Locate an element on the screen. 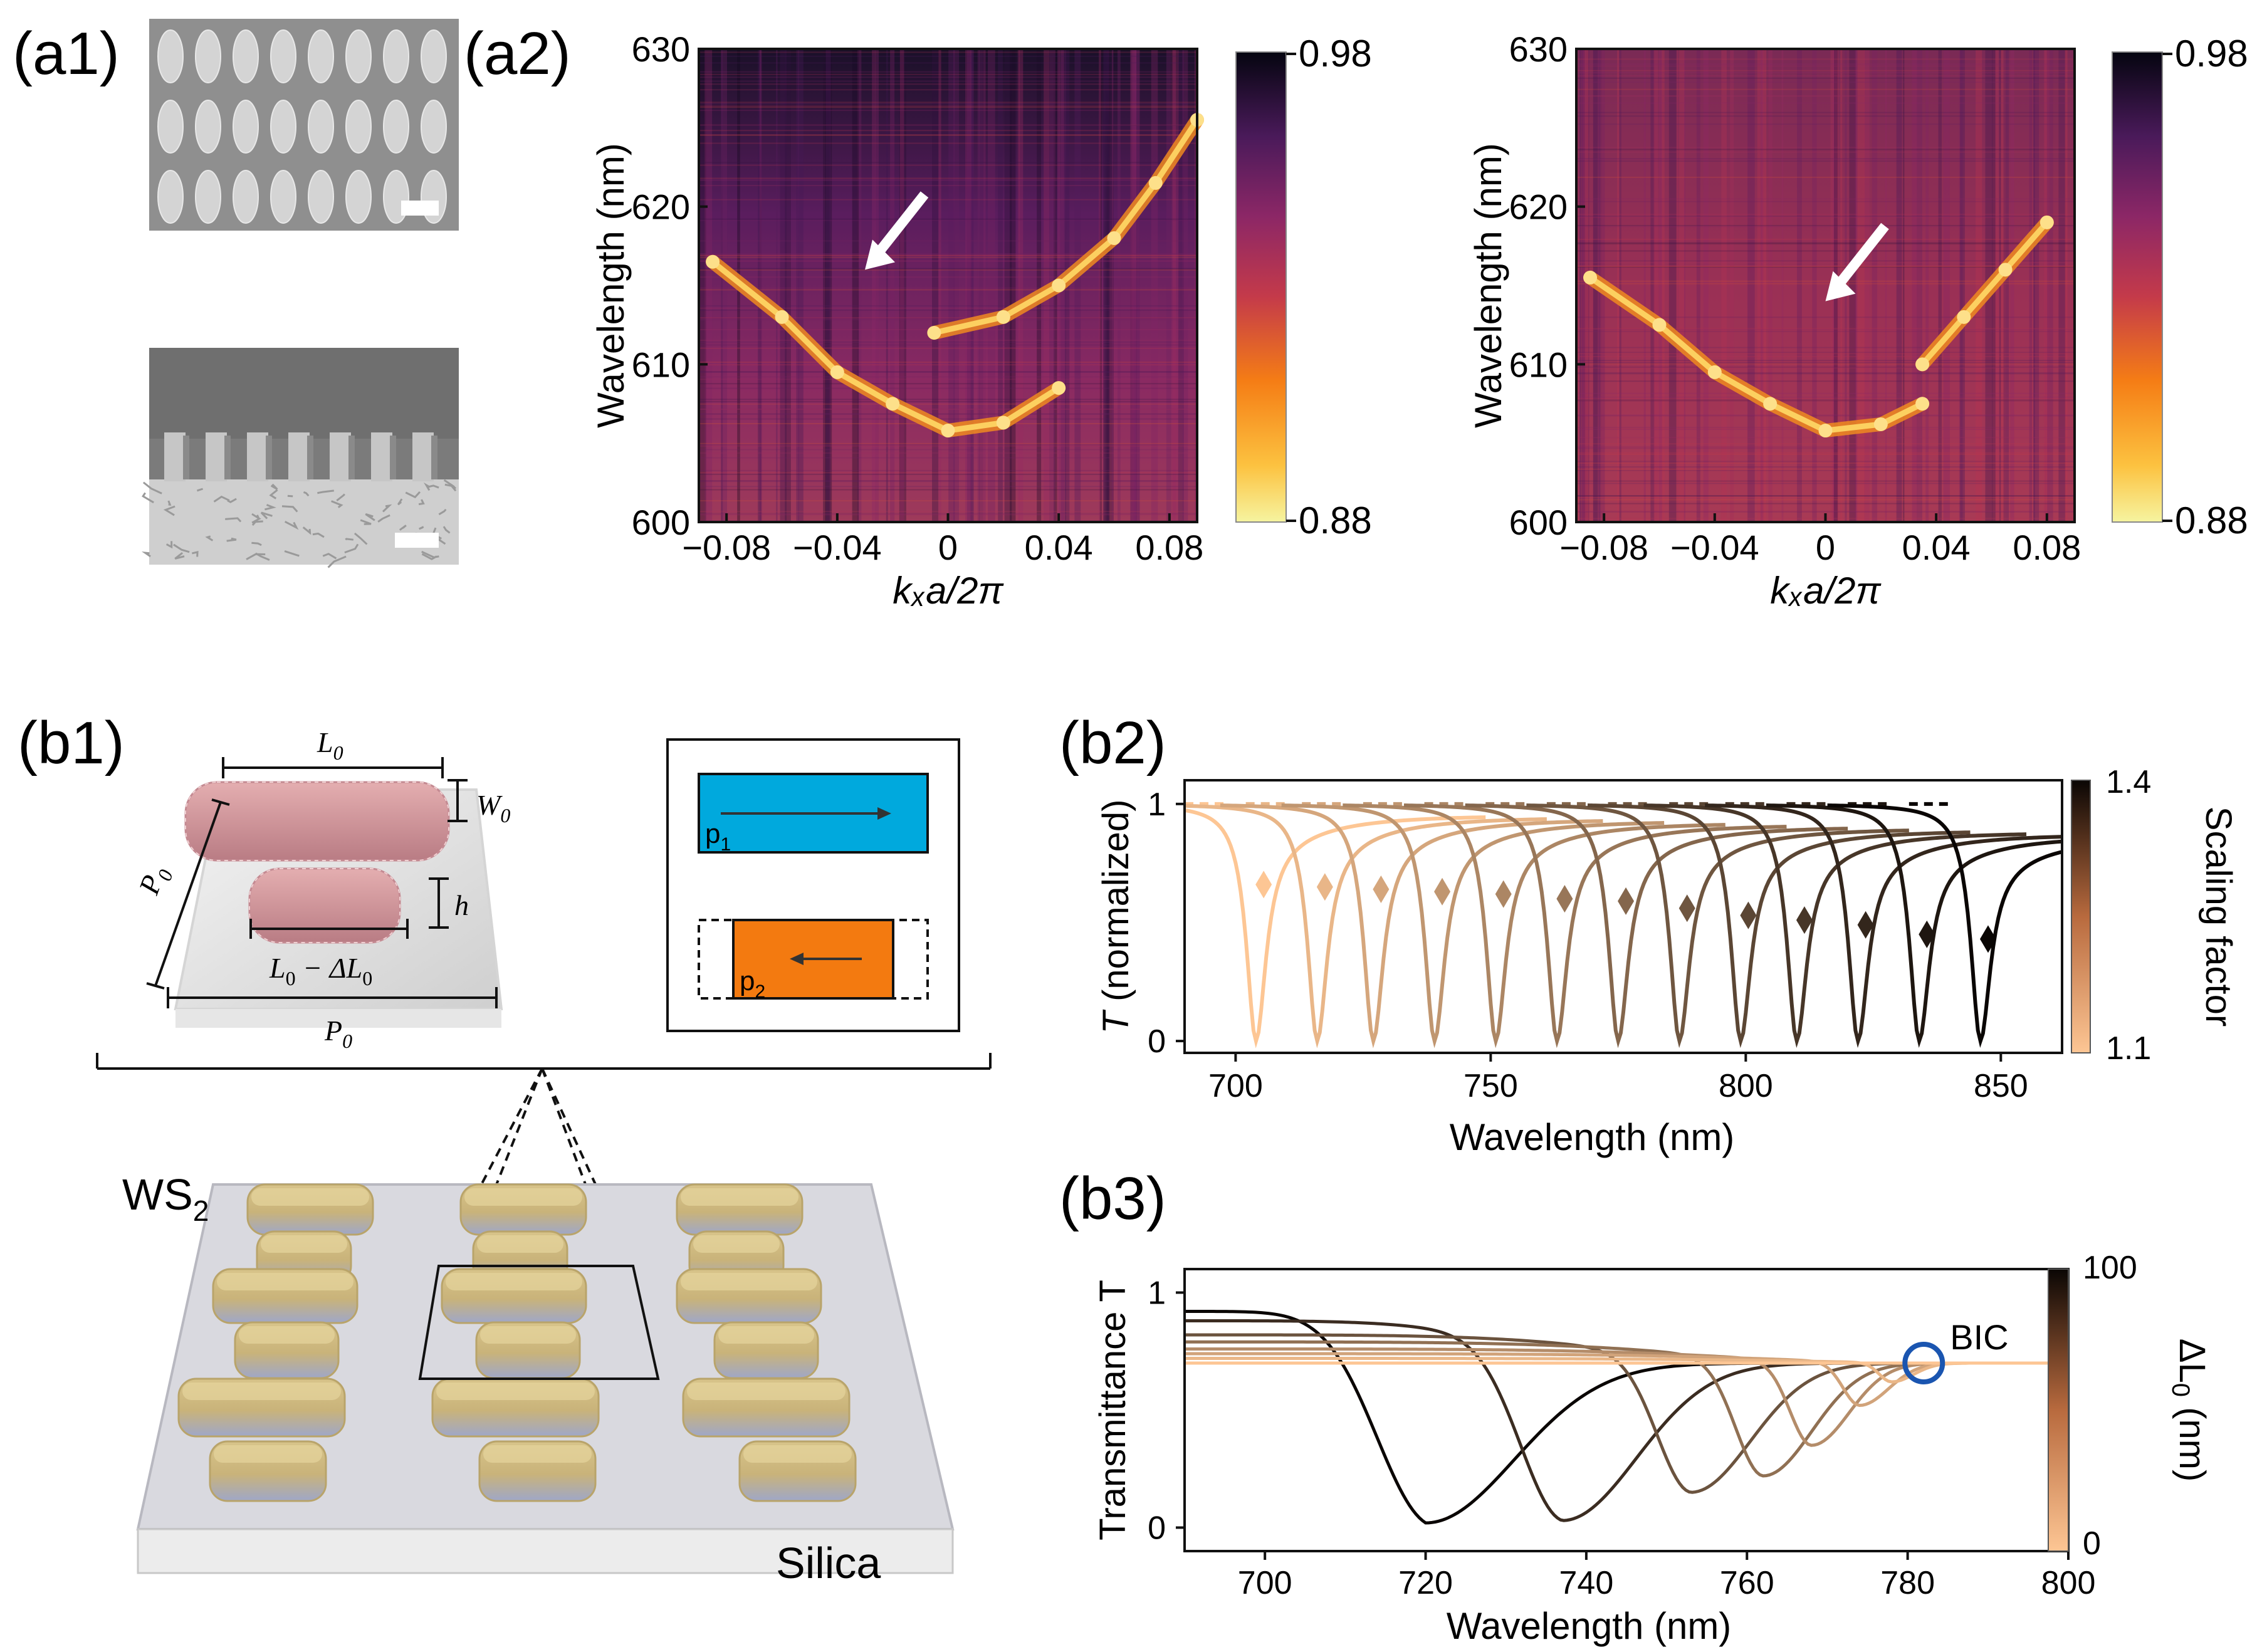  b2-marker is located at coordinates (1564, 899).